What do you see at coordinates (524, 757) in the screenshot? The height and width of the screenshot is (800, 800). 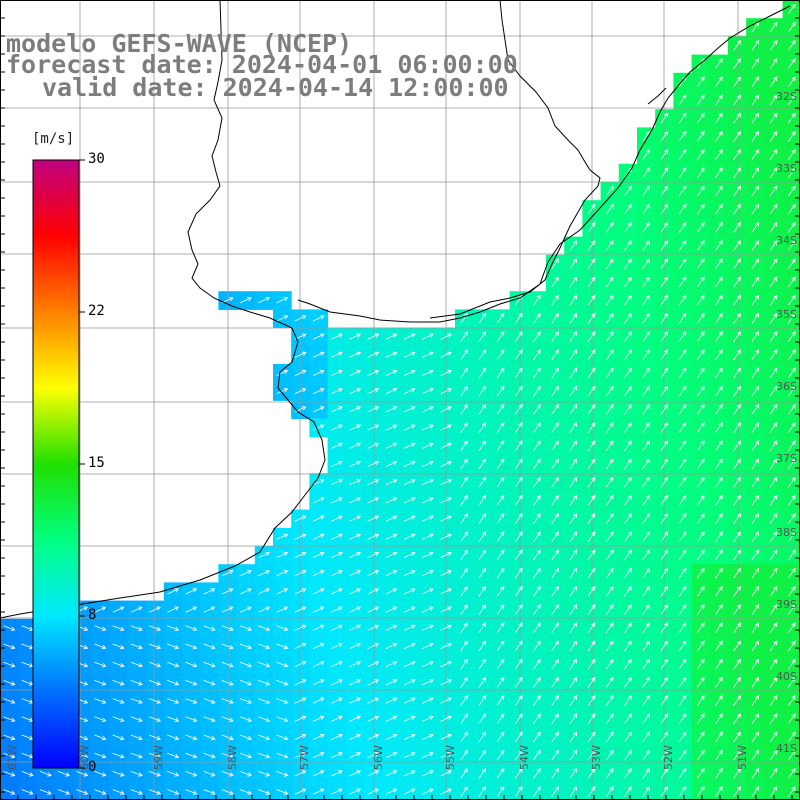 I see `lon-label: 54W` at bounding box center [524, 757].